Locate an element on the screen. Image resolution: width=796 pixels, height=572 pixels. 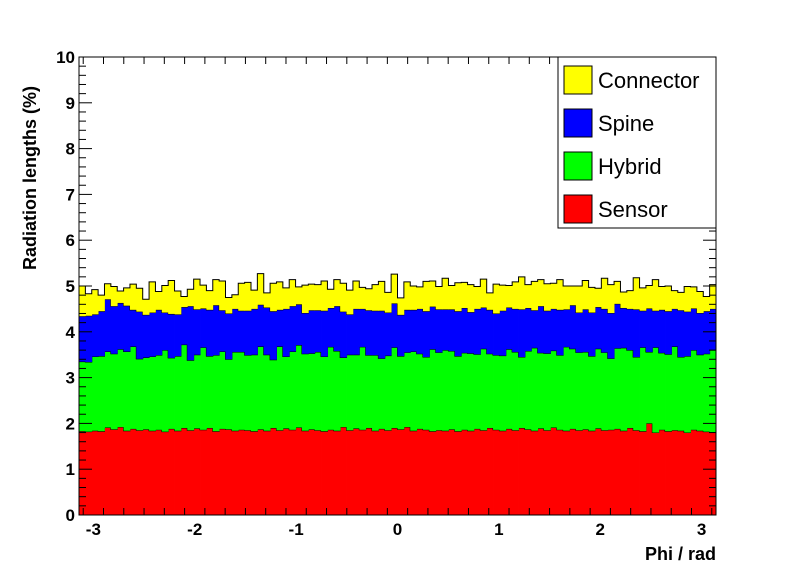
legend-items: Connector Spine Hybrid Sensor is located at coordinates (631, 144).